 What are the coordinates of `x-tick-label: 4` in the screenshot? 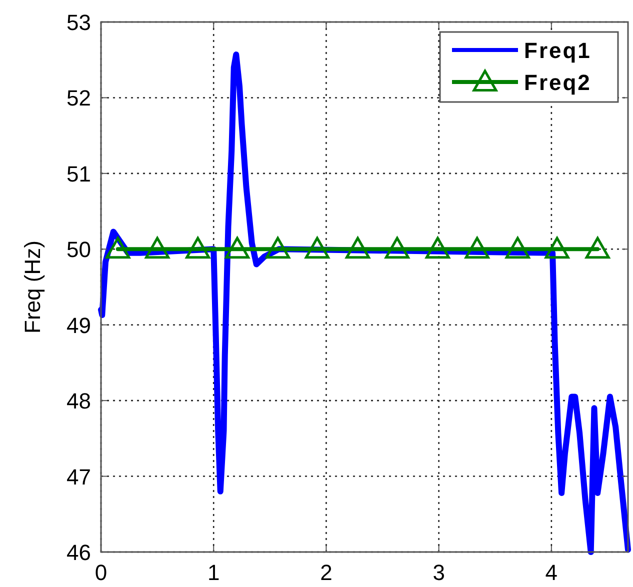 It's located at (551, 572).